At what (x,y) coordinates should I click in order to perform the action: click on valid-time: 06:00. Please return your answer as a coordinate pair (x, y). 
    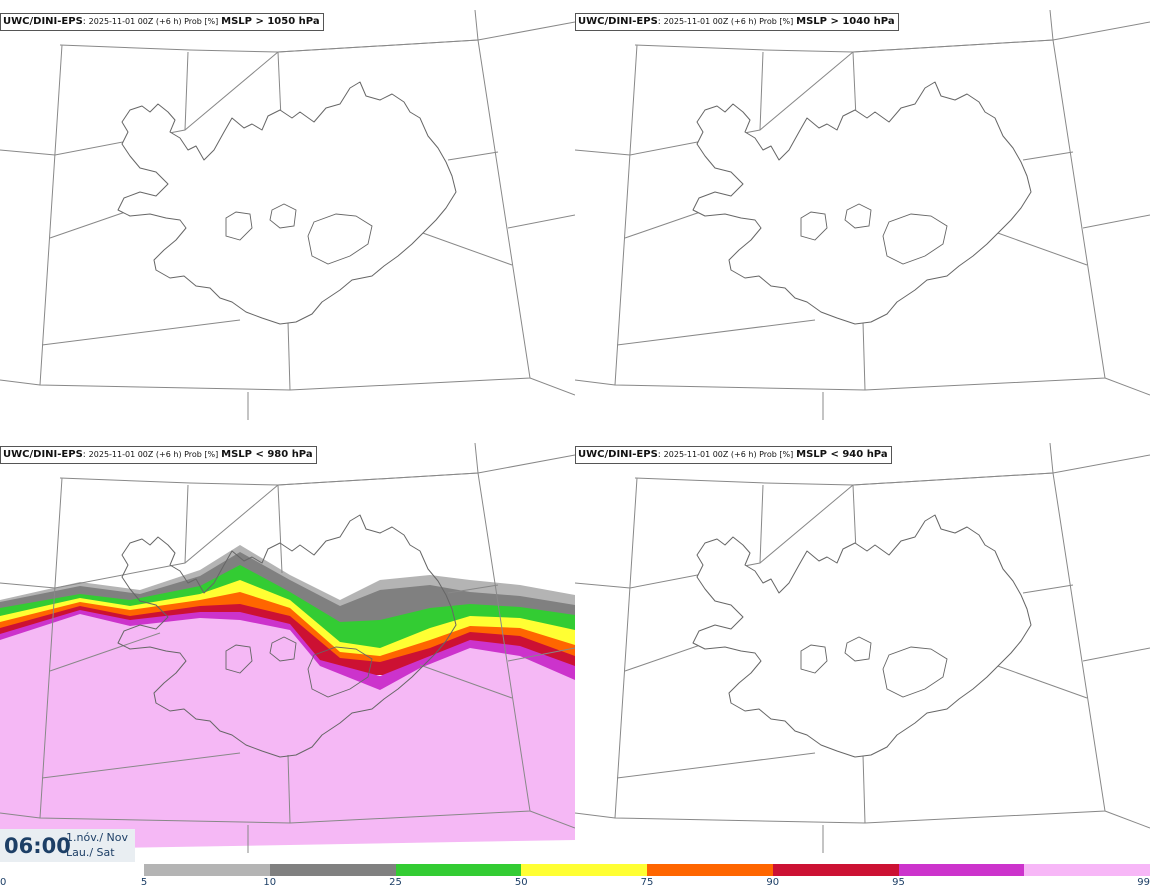
    Looking at the image, I should click on (37, 846).